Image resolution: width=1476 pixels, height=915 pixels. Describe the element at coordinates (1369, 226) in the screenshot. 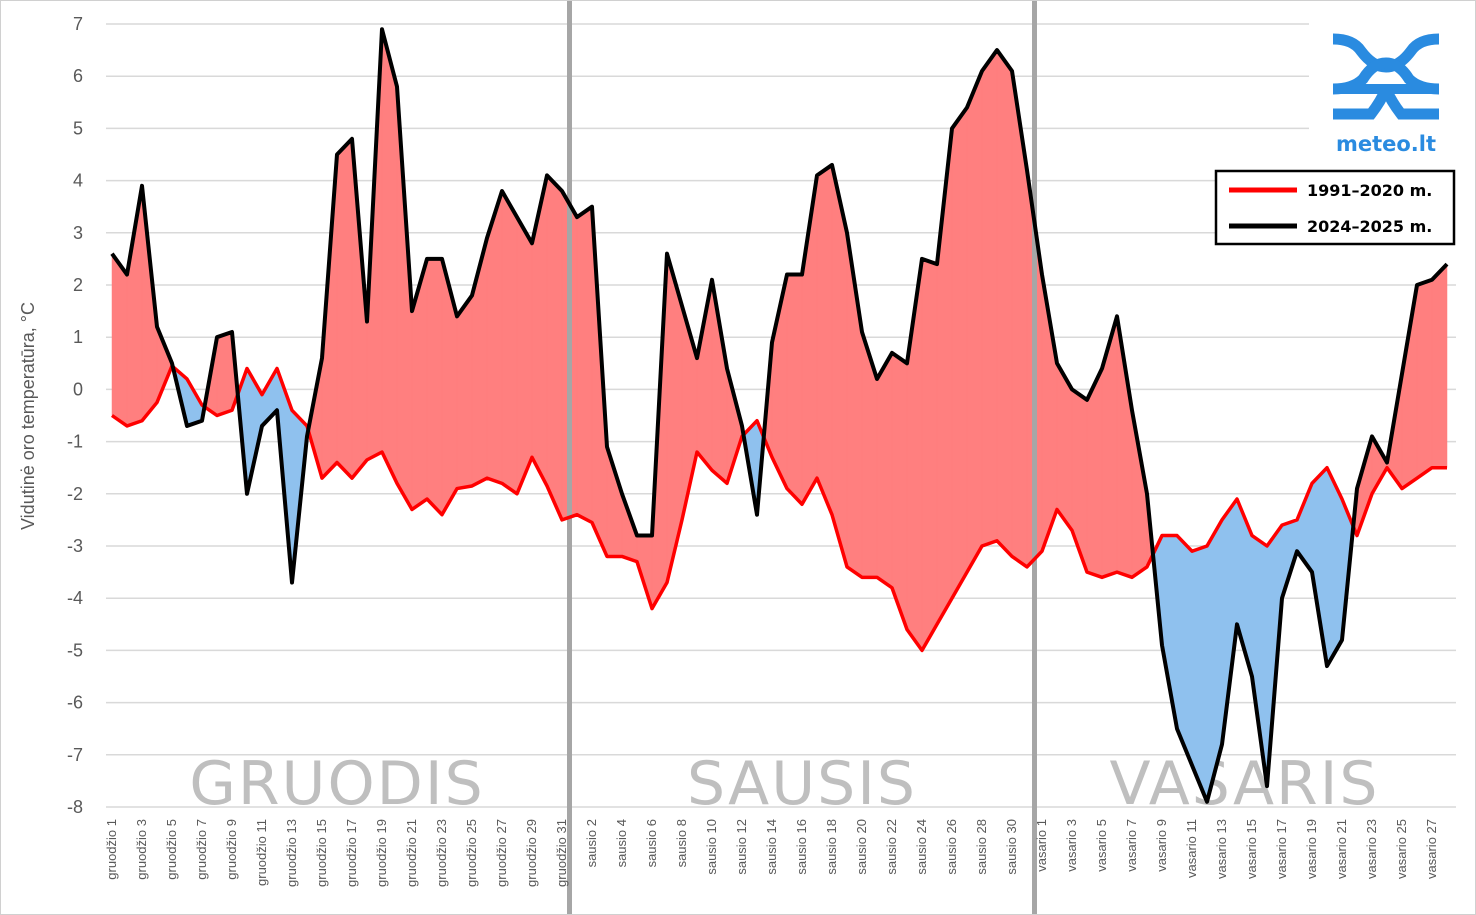

I see `legend-label-2024-2025: 2024–2025 m.` at that location.